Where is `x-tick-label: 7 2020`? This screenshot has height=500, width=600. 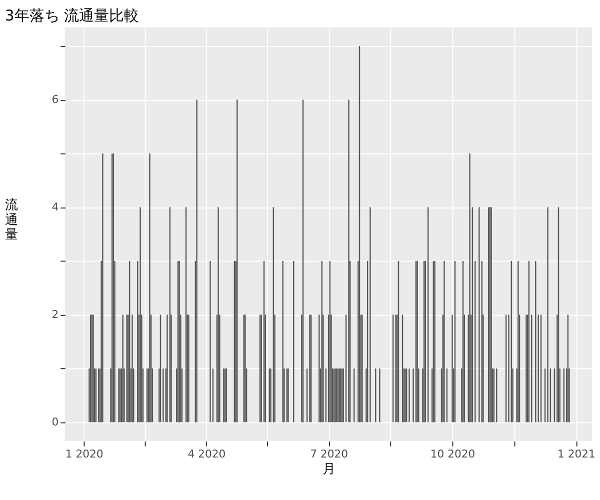 x-tick-label: 7 2020 is located at coordinates (329, 453).